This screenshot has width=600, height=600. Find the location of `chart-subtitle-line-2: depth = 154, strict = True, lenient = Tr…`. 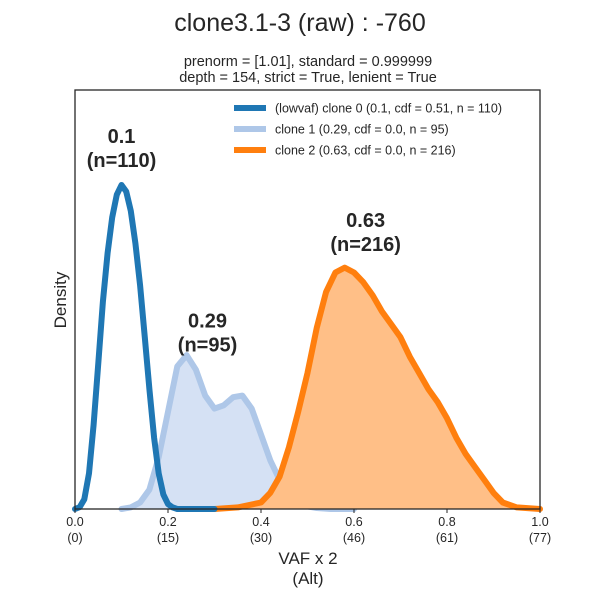

chart-subtitle-line-2: depth = 154, strict = True, lenient = Tr… is located at coordinates (308, 78).